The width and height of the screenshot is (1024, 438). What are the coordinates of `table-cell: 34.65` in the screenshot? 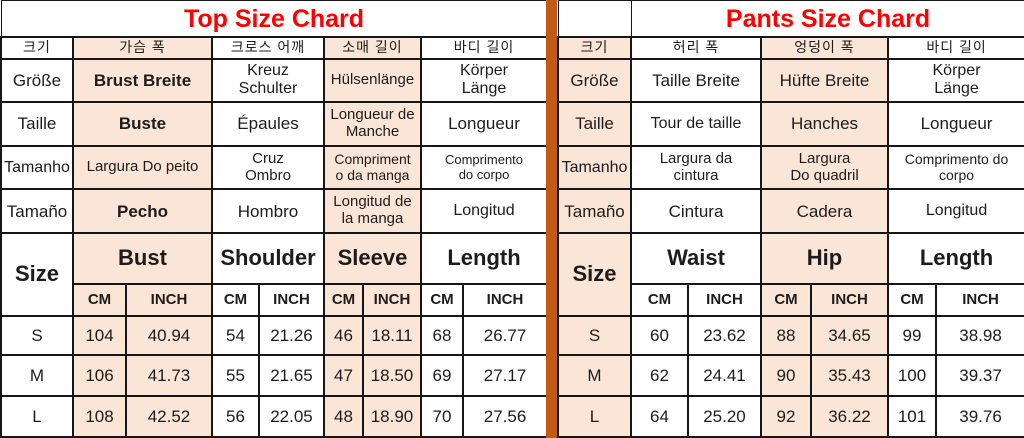 It's located at (849, 336).